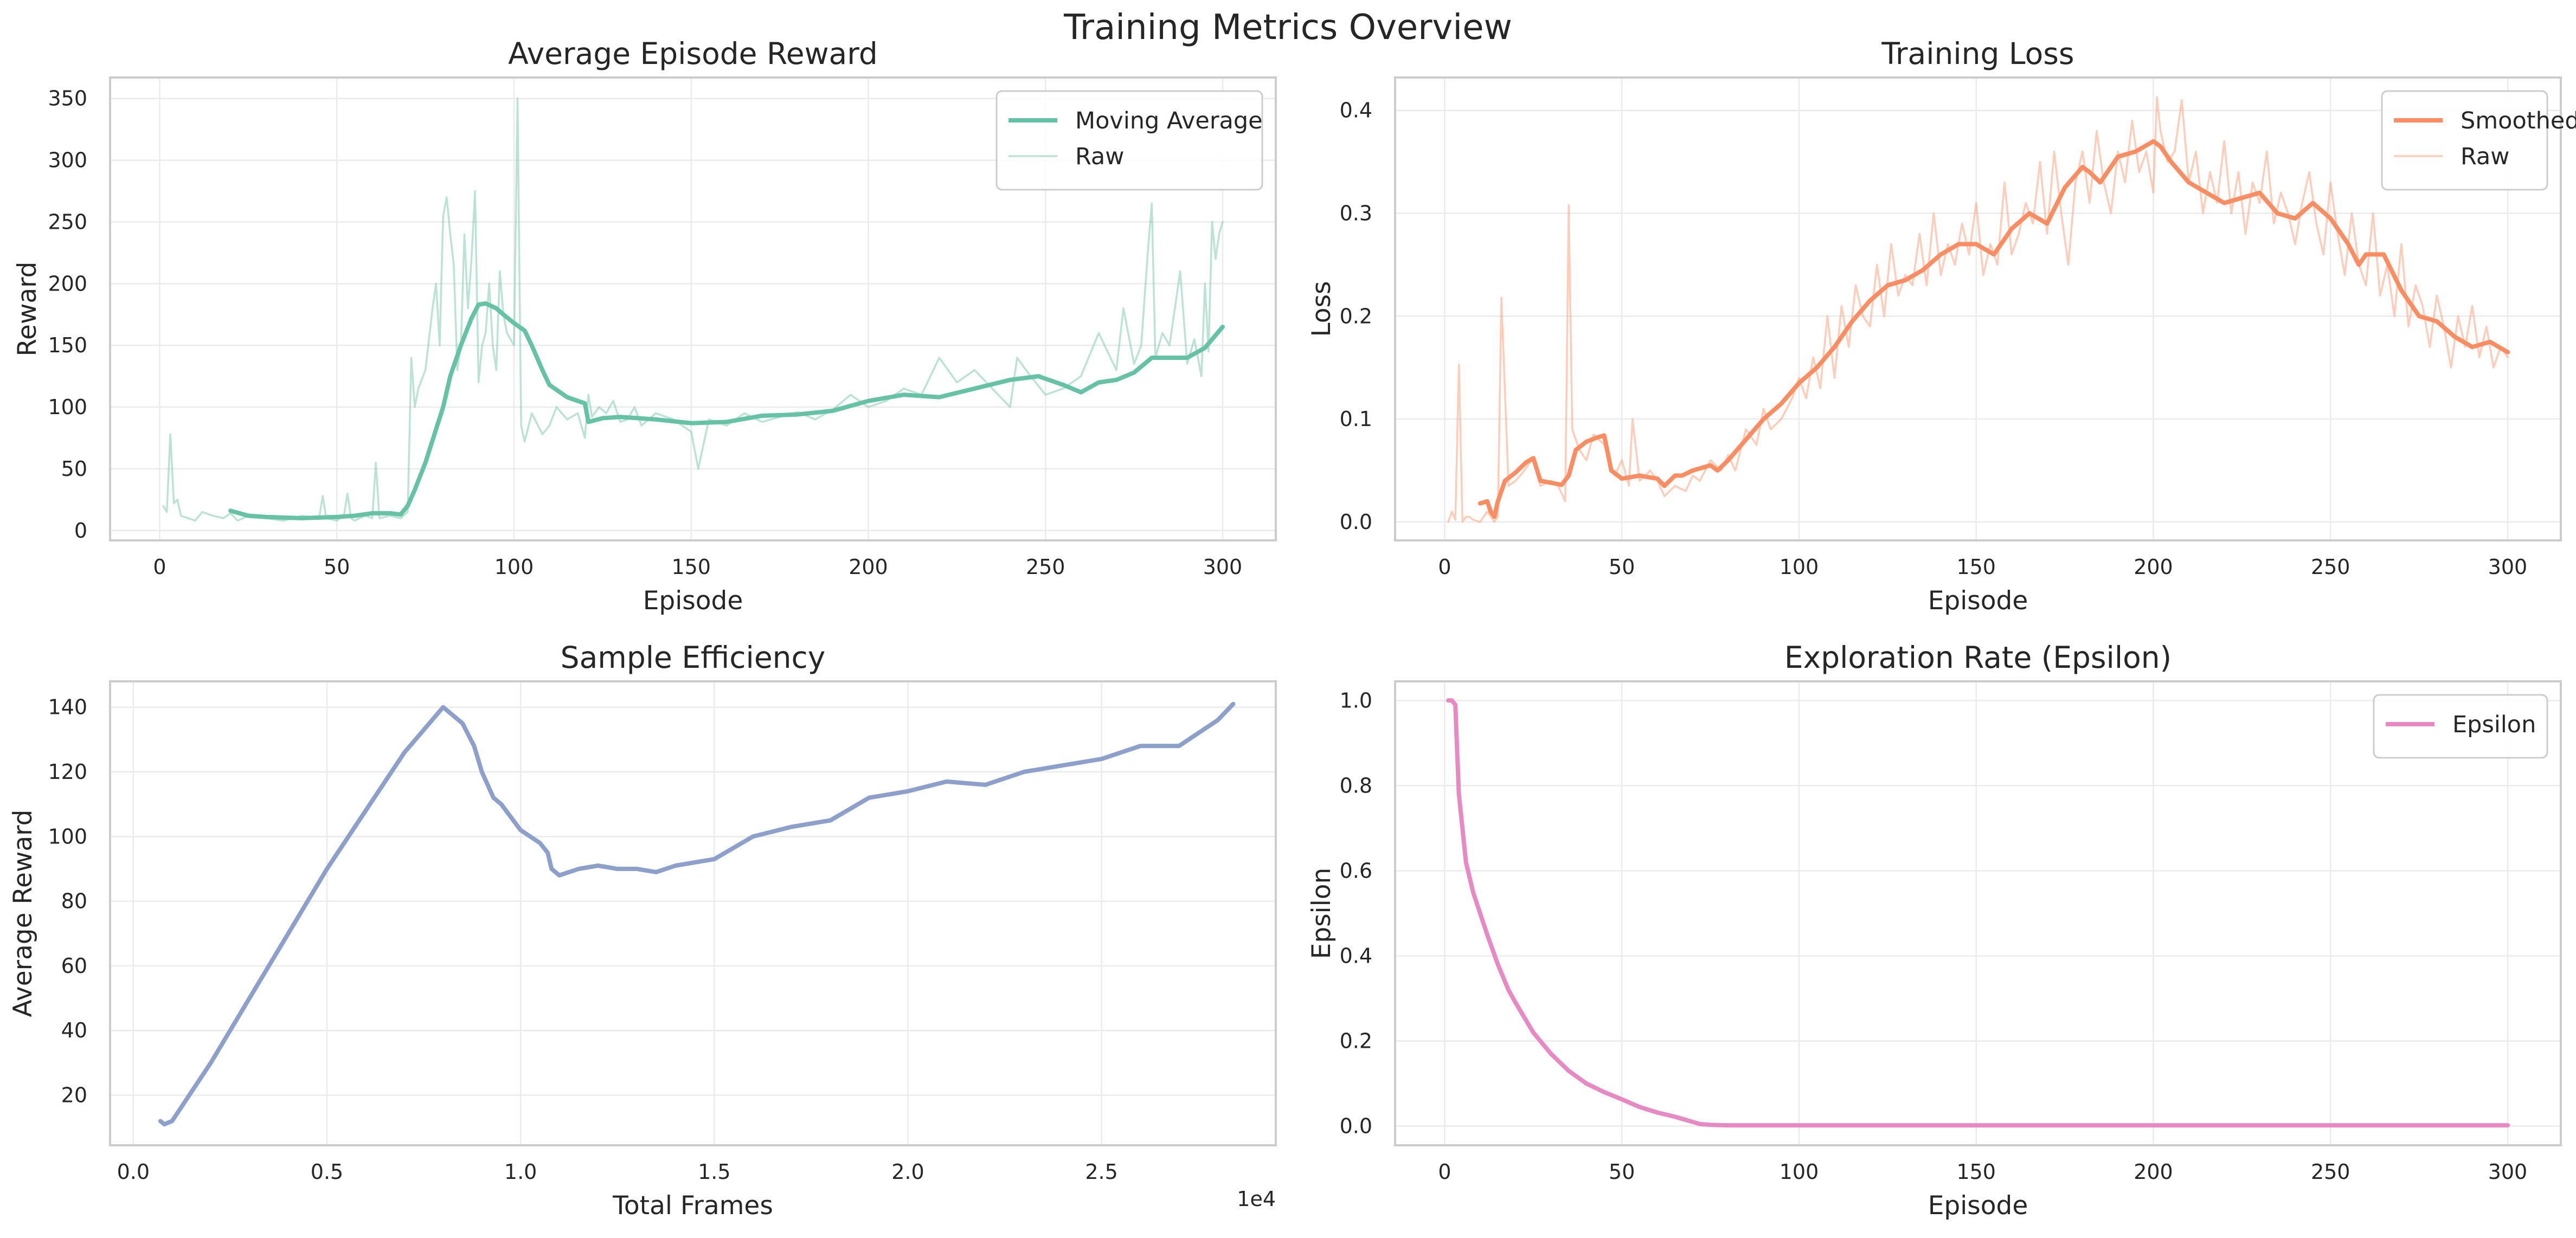 This screenshot has width=2576, height=1238. Describe the element at coordinates (133, 1172) in the screenshot. I see `x-tick-label: 0.0` at that location.